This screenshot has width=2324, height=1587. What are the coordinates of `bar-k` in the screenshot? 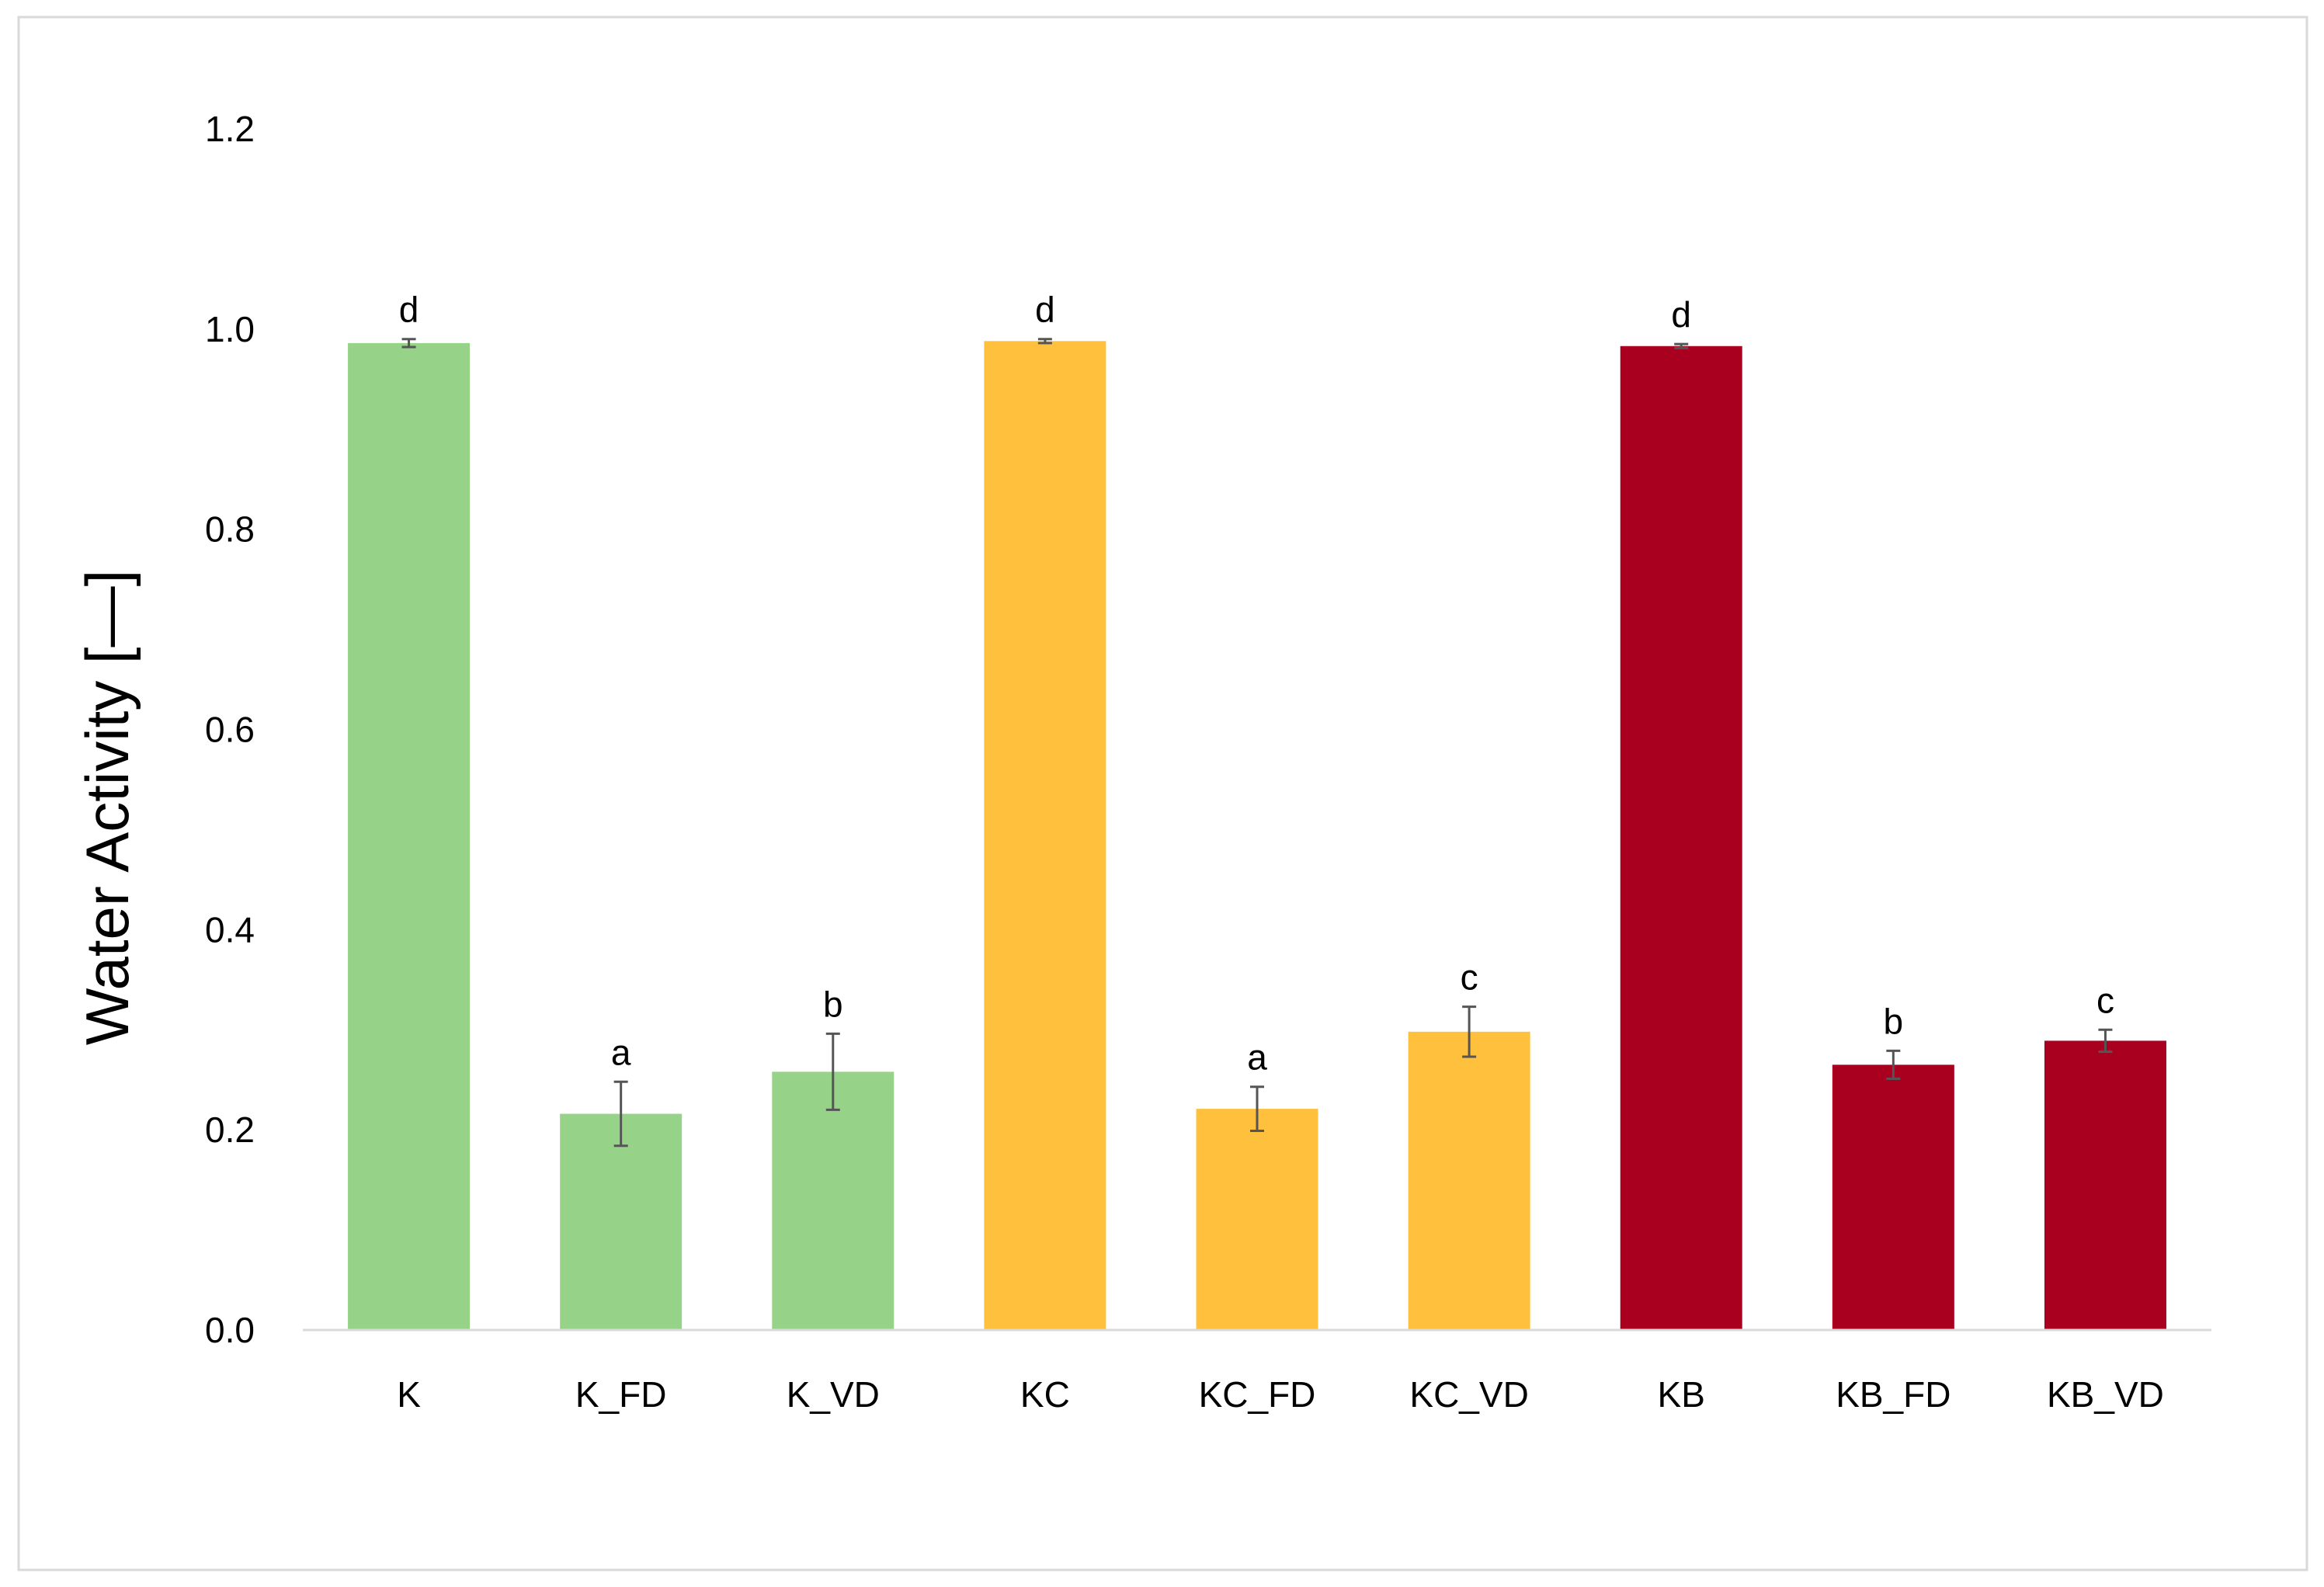 It's located at (409, 836).